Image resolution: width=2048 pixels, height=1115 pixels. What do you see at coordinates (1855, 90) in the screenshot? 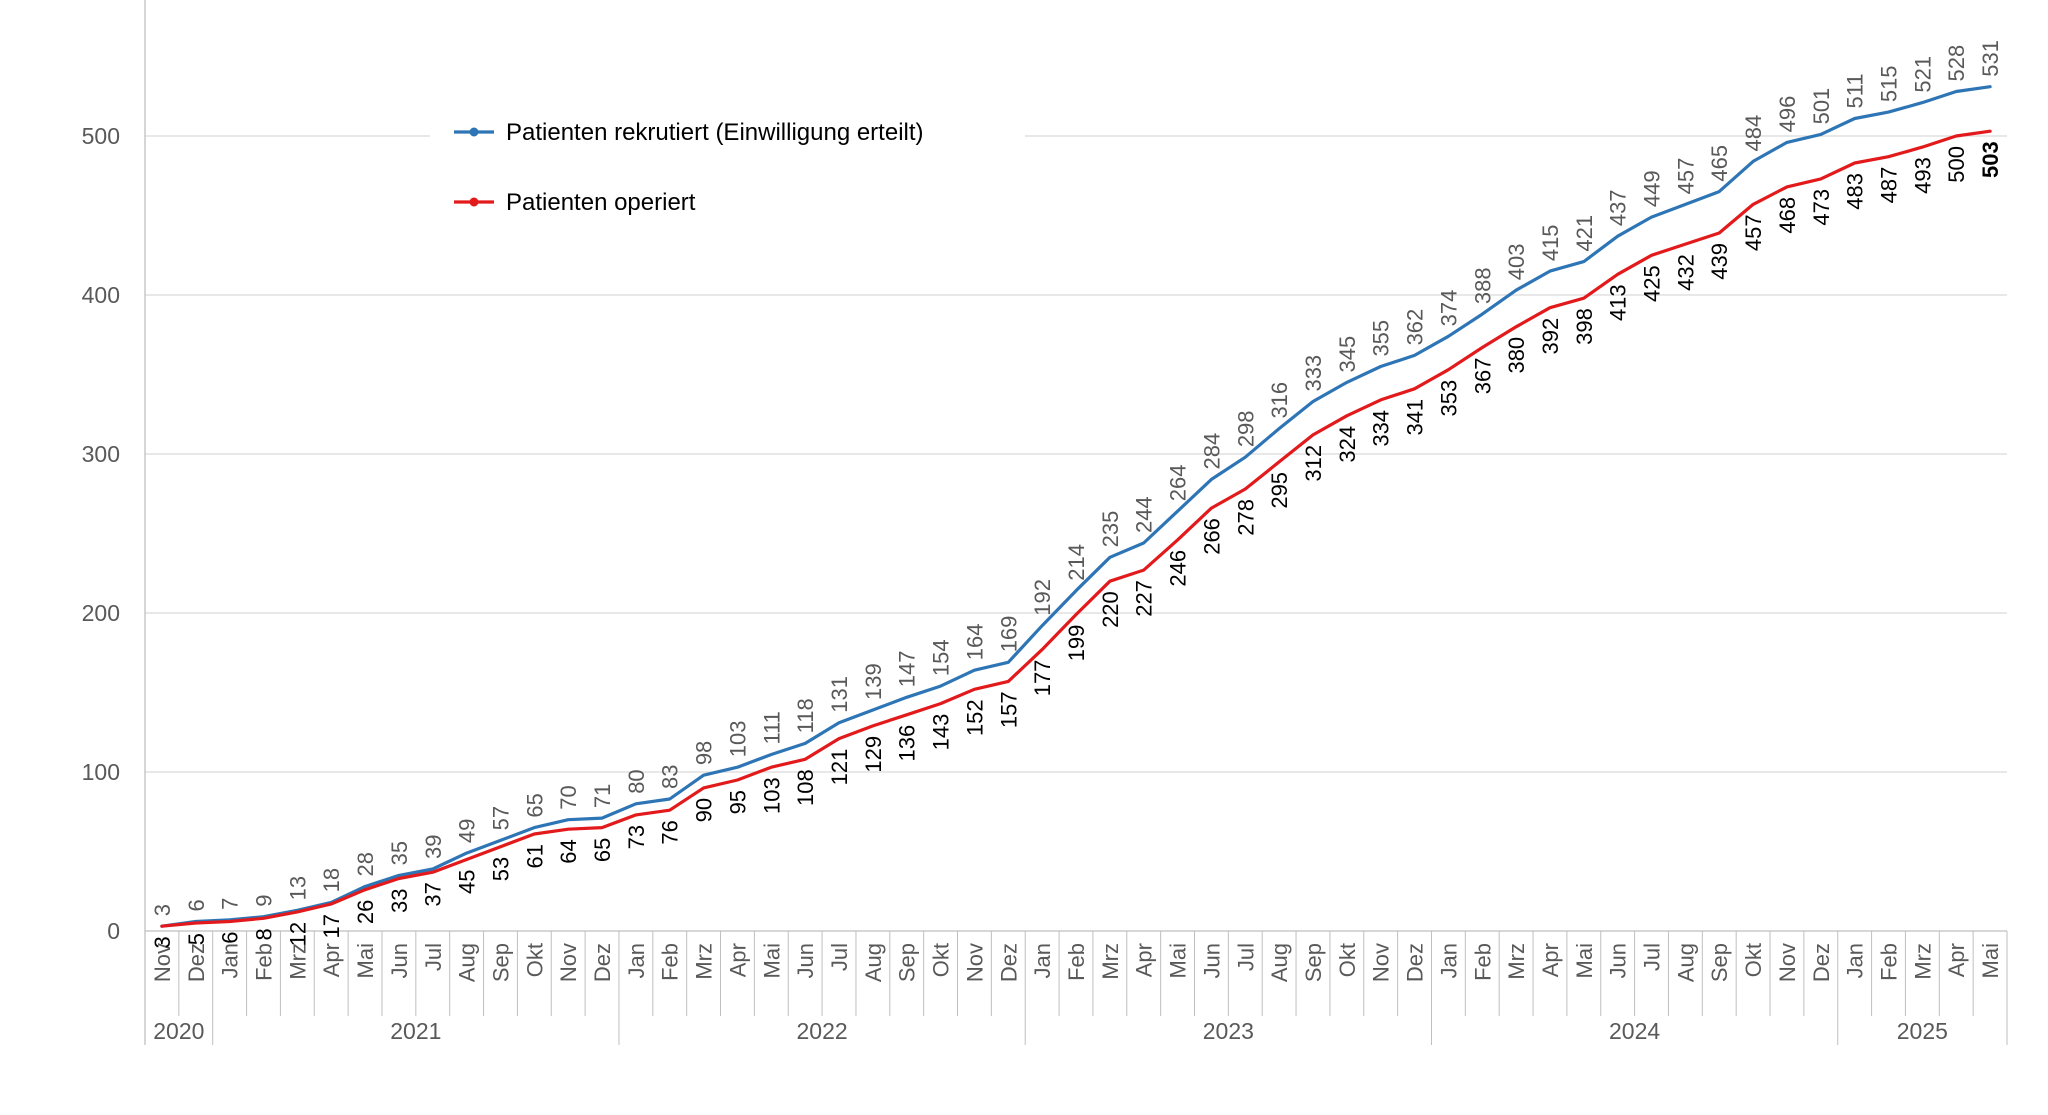
I see `data-label-recruited: 511` at bounding box center [1855, 90].